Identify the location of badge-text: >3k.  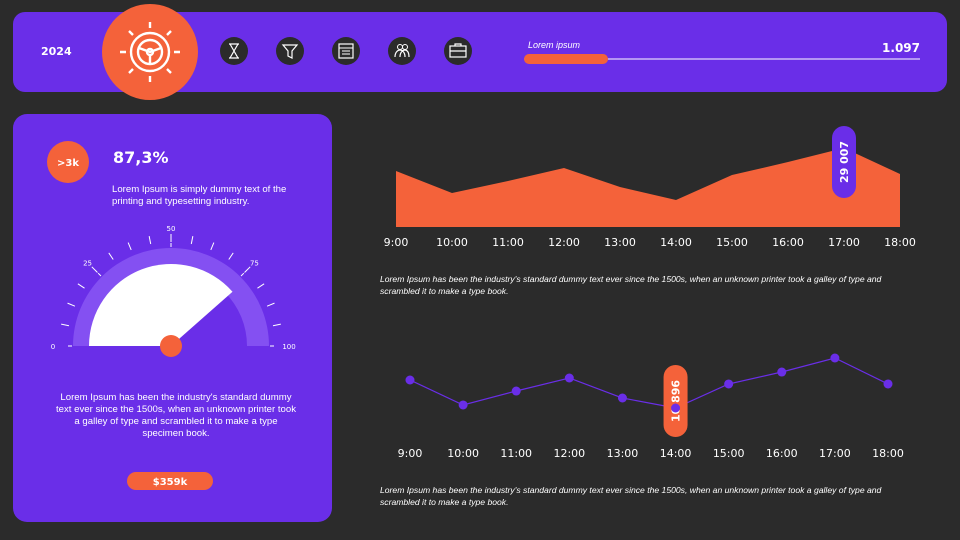
(68, 163).